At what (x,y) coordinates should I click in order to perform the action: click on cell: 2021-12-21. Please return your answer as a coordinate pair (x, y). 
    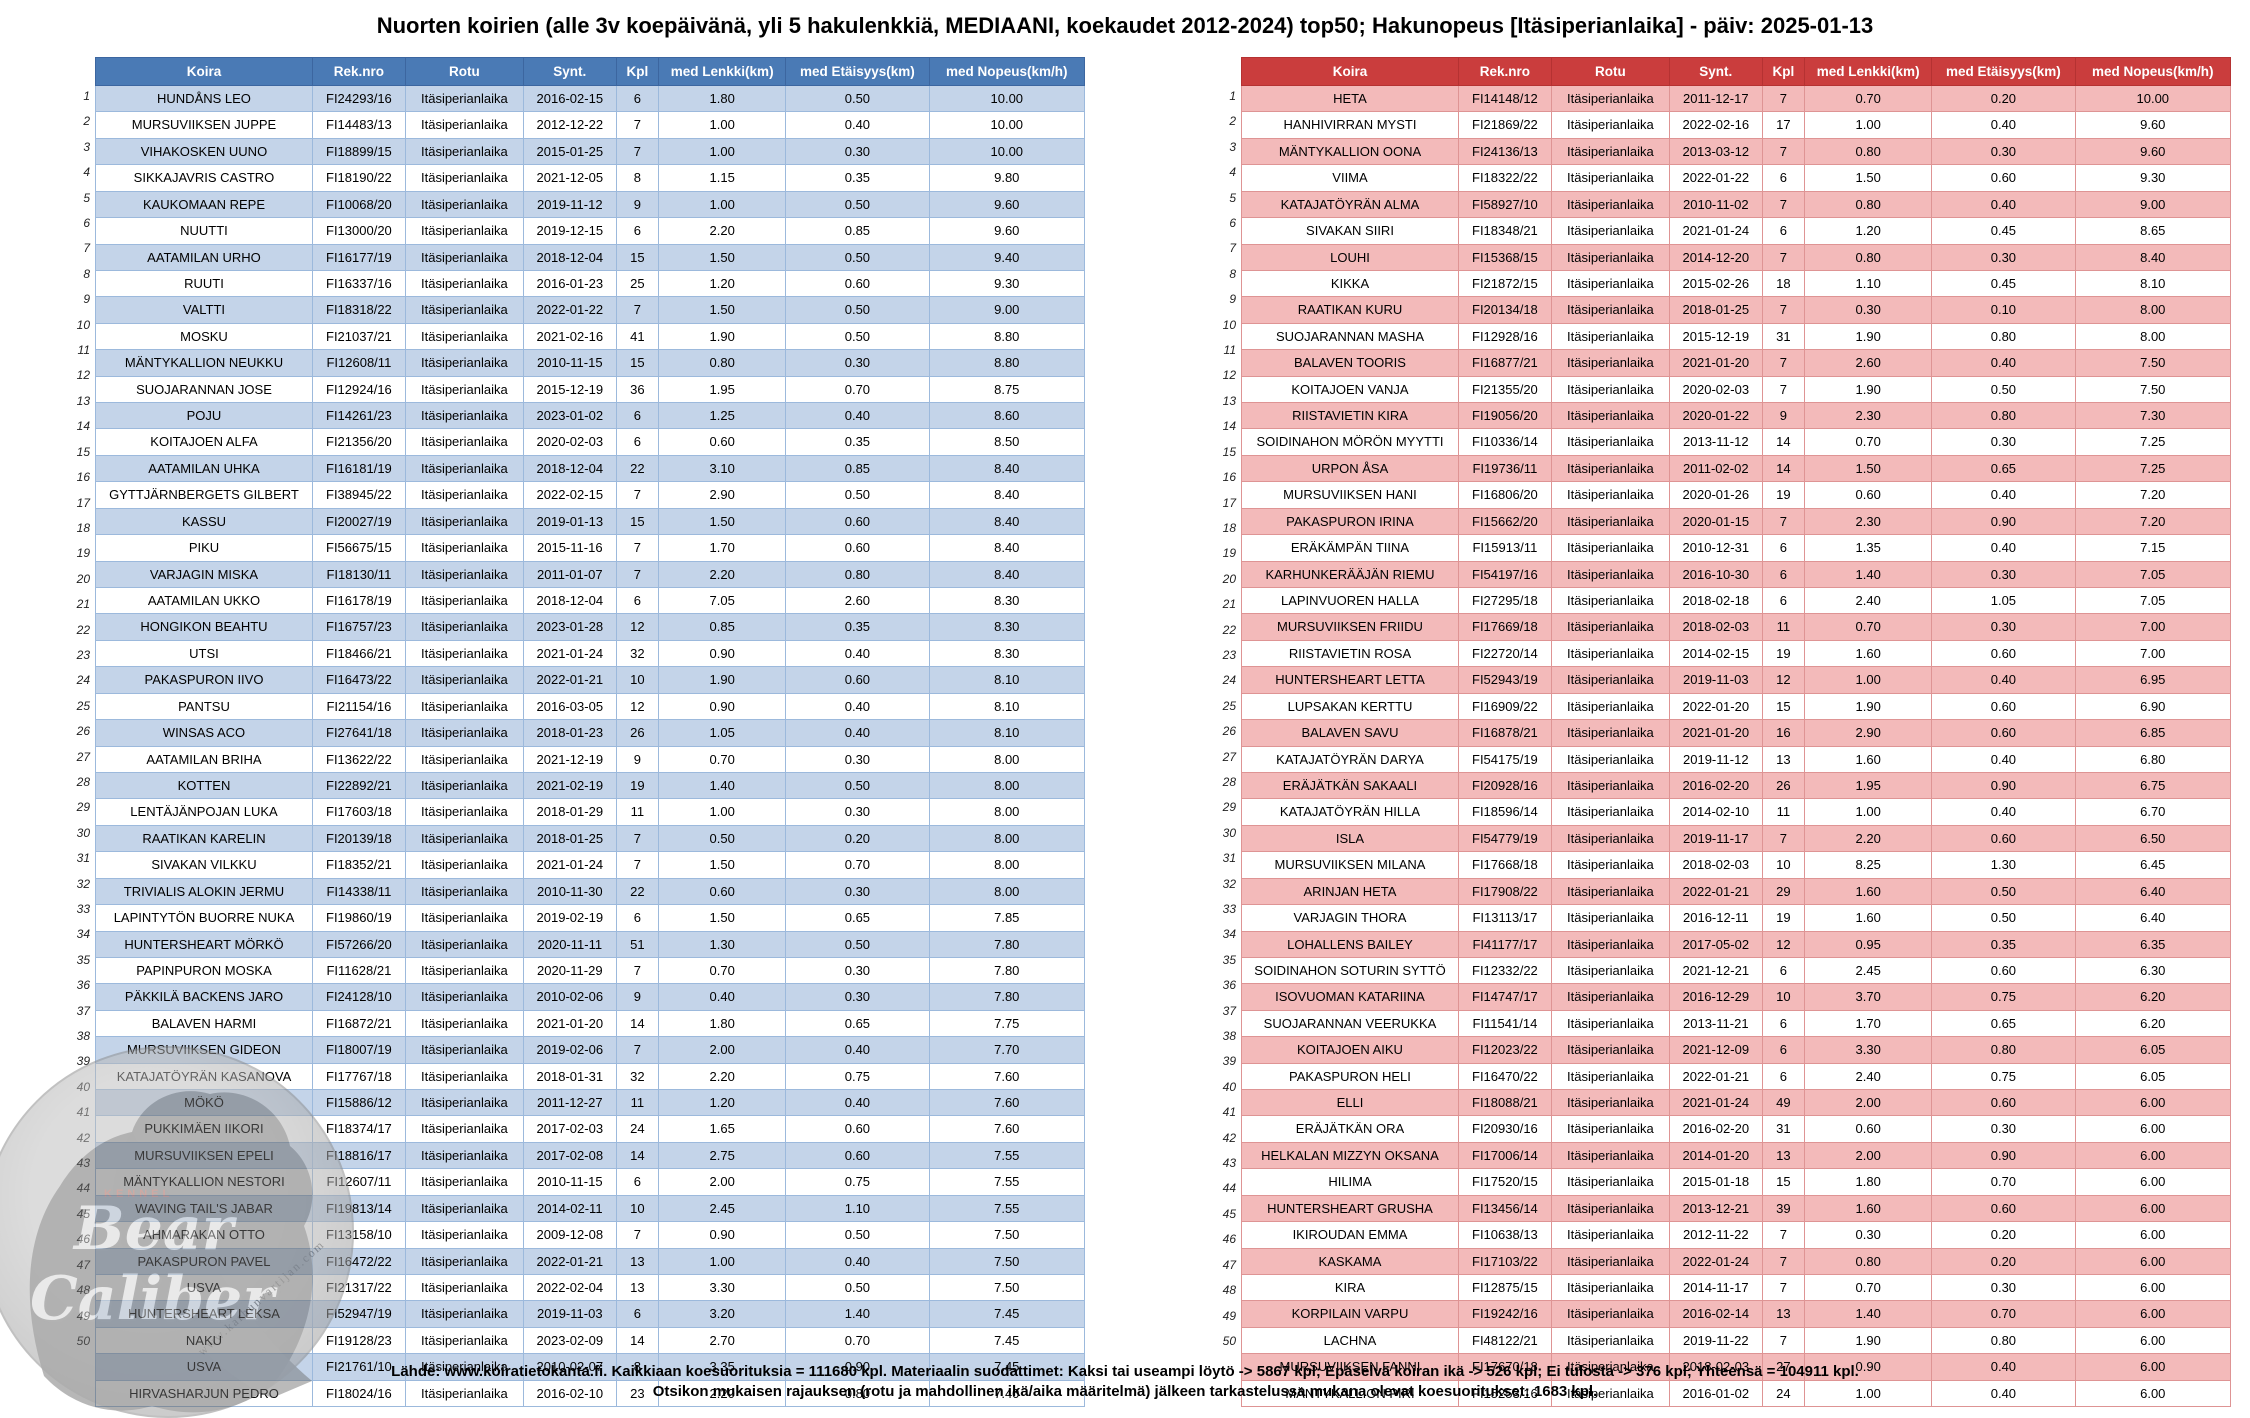
    Looking at the image, I should click on (1715, 970).